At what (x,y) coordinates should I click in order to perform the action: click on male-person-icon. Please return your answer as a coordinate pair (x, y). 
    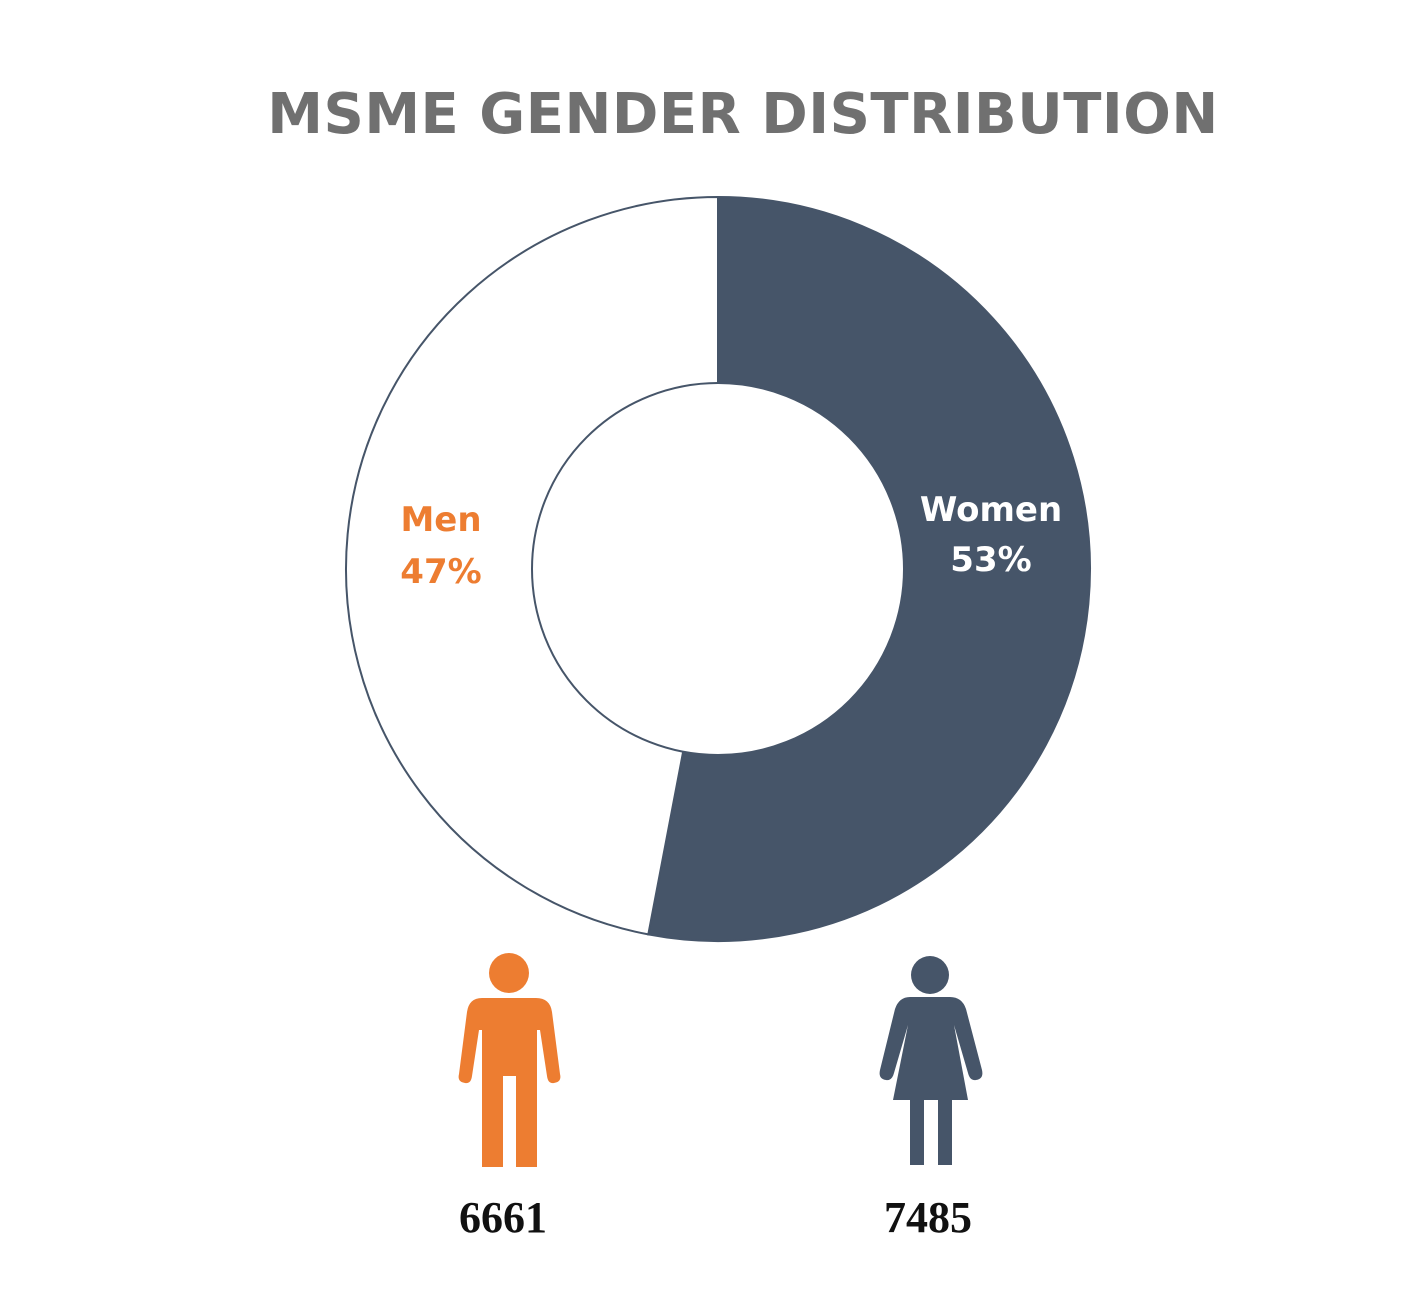
    Looking at the image, I should click on (509, 1060).